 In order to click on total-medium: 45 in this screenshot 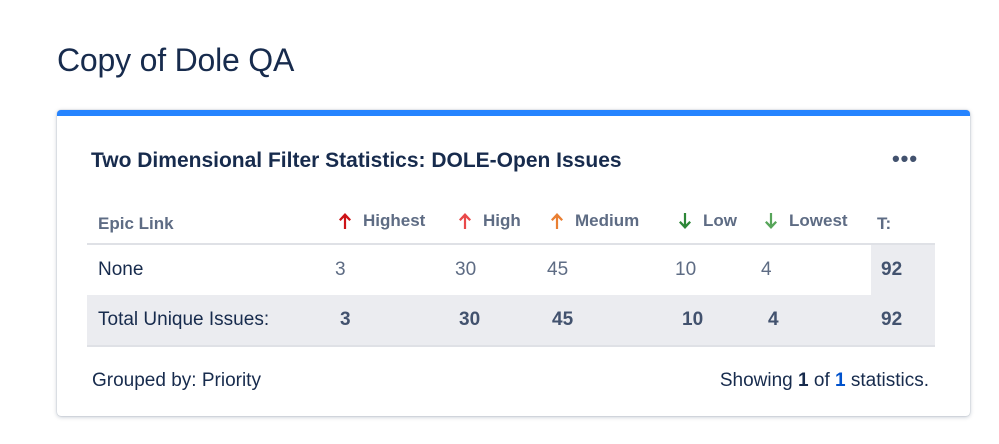, I will do `click(611, 321)`.